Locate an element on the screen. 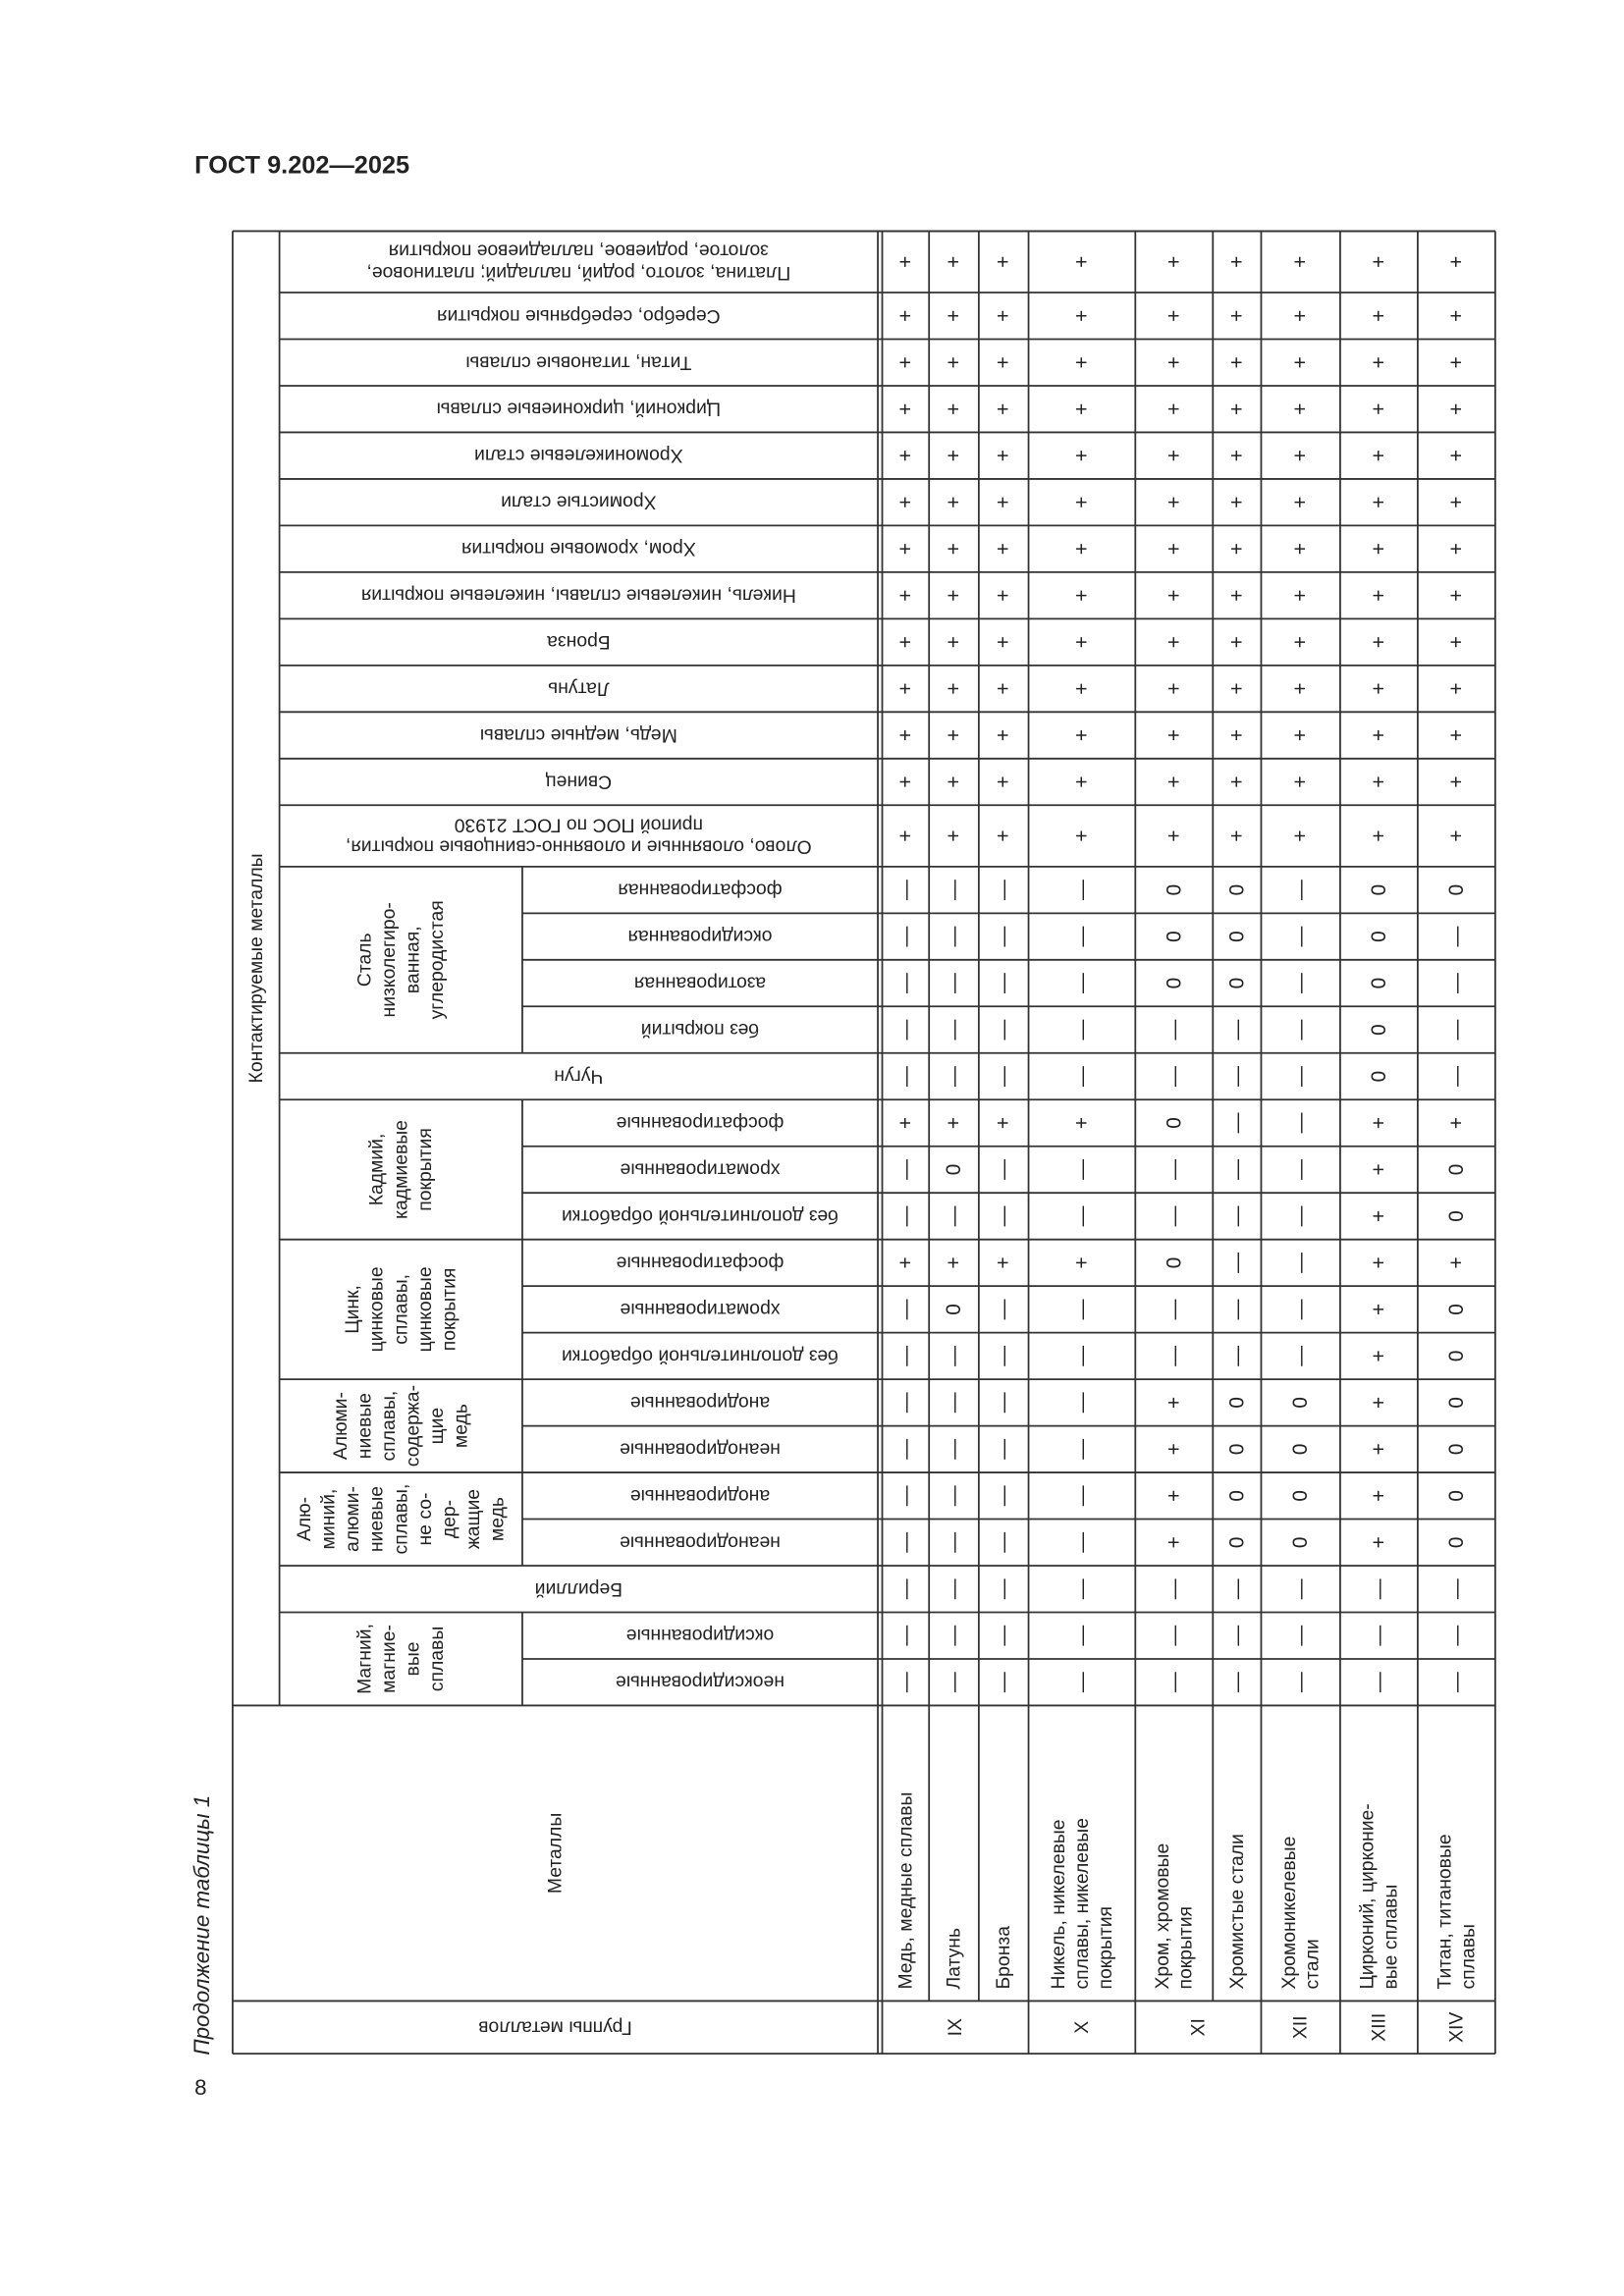 The width and height of the screenshot is (1624, 2296). contact-label: анодированные is located at coordinates (700, 1496).